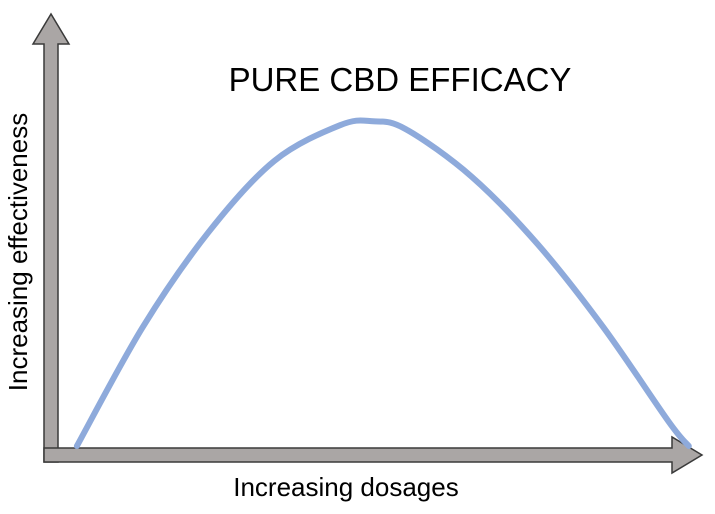 The image size is (715, 514). I want to click on x-axis-arrow, so click(373, 455).